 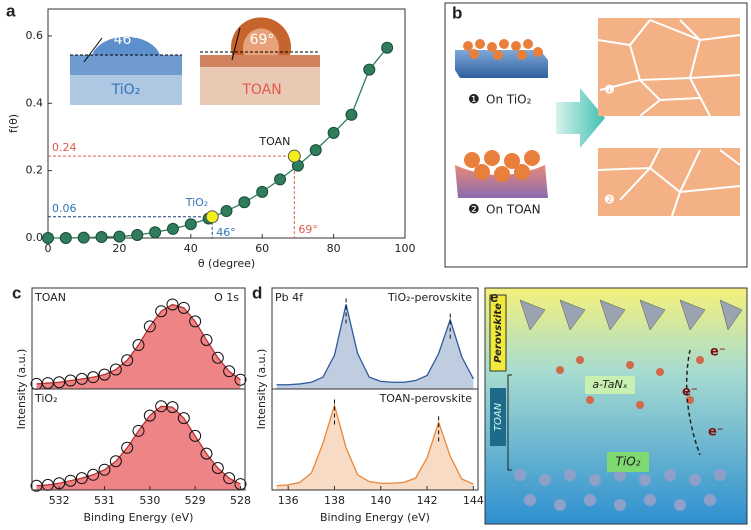 What do you see at coordinates (50, 297) in the screenshot?
I see `series-label: TOAN` at bounding box center [50, 297].